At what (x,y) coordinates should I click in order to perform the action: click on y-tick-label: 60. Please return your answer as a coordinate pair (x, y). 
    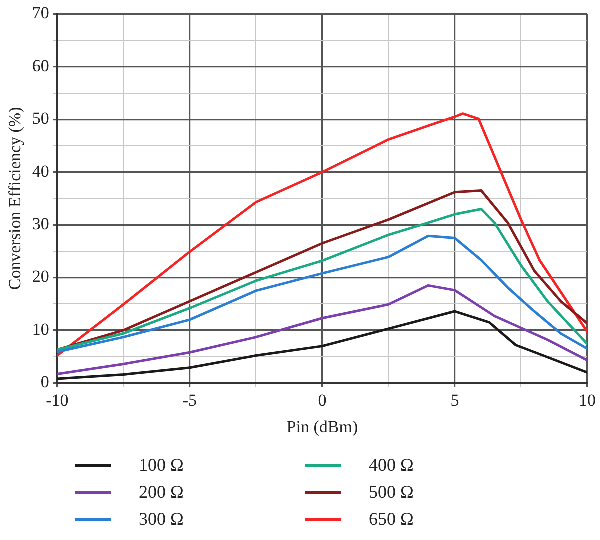
    Looking at the image, I should click on (41, 66).